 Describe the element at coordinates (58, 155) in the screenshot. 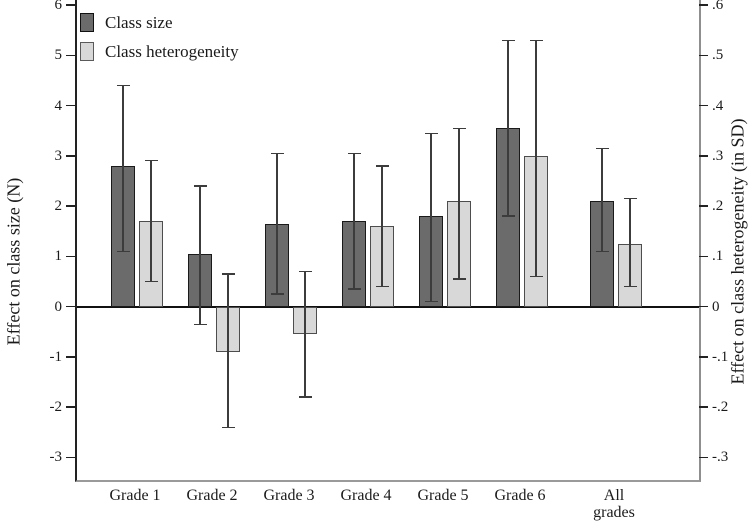

I see `left-axis-tick-label: 3` at that location.